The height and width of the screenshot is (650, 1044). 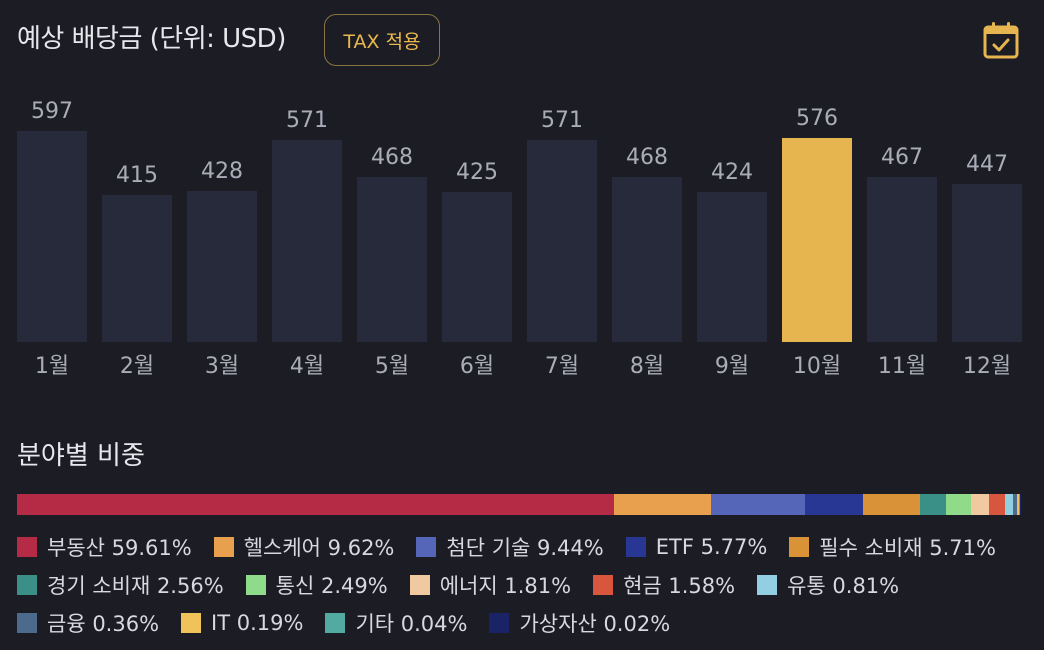 What do you see at coordinates (647, 366) in the screenshot?
I see `month-label: 8월` at bounding box center [647, 366].